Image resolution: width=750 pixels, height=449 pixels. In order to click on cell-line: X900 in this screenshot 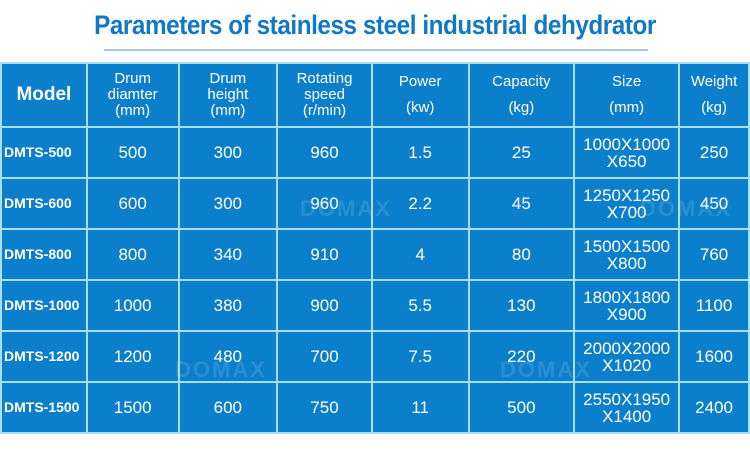, I will do `click(626, 314)`.